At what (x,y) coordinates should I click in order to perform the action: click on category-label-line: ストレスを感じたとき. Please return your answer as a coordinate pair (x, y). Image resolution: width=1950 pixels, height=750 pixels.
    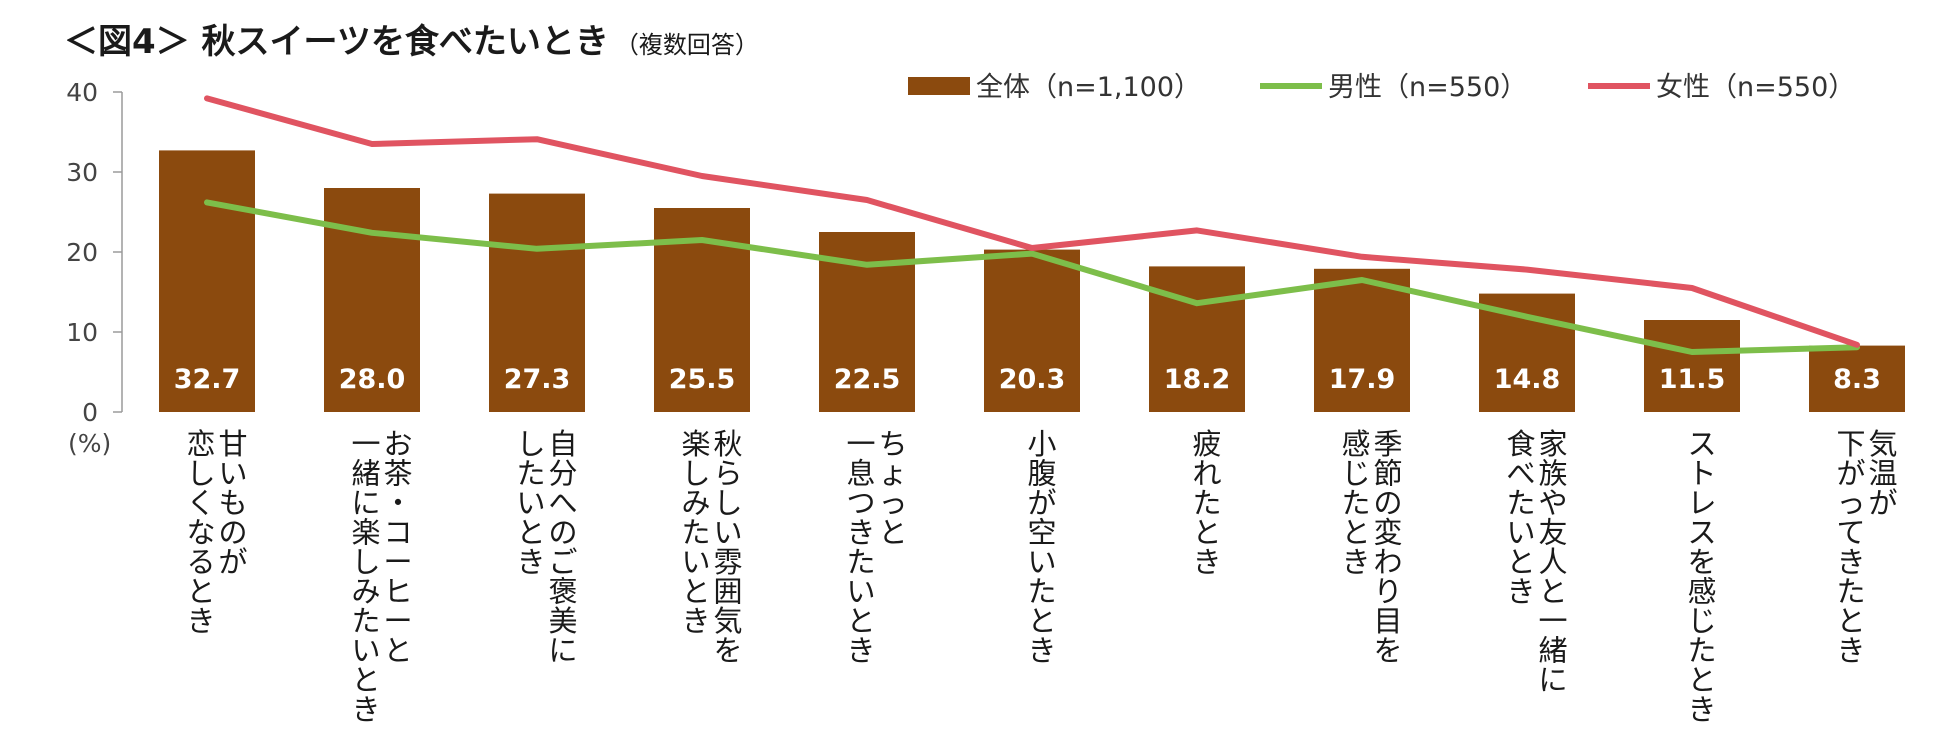
    Looking at the image, I should click on (1701, 577).